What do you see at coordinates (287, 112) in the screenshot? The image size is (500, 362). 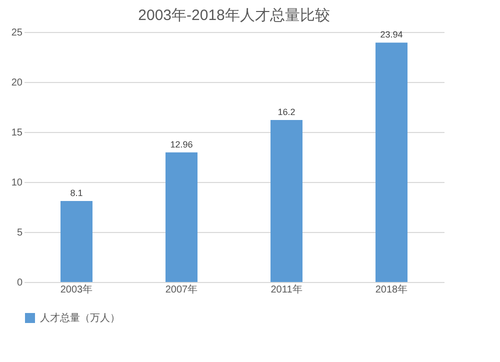 I see `data-label: 16.2` at bounding box center [287, 112].